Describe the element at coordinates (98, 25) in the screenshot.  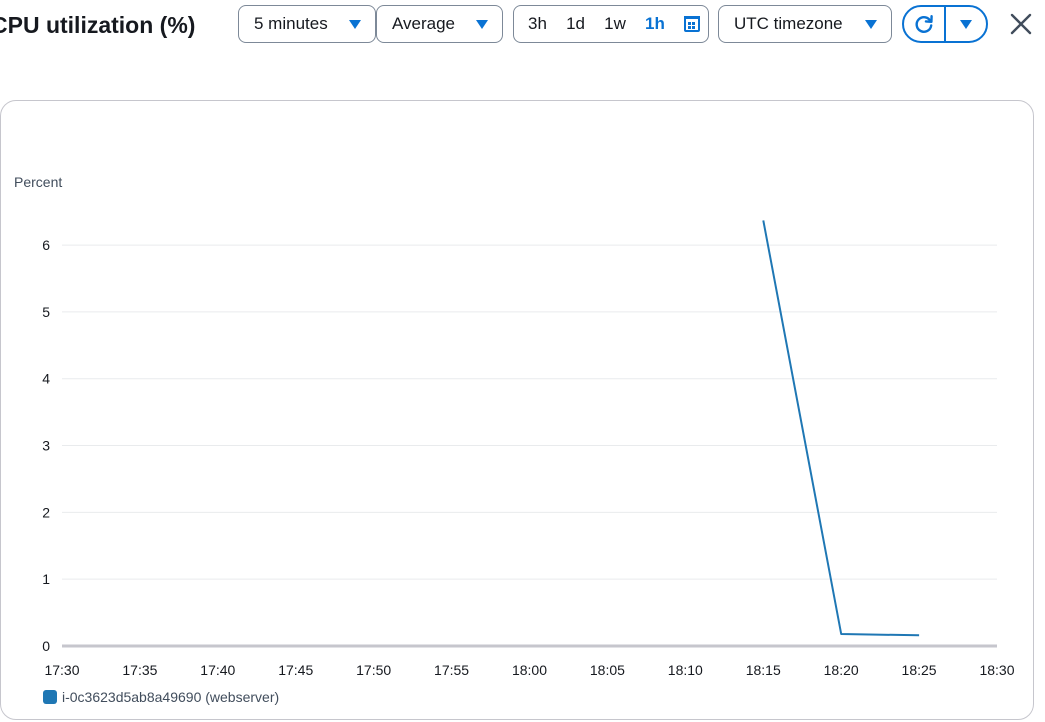
I see `page-title: CPU utilization (%)` at that location.